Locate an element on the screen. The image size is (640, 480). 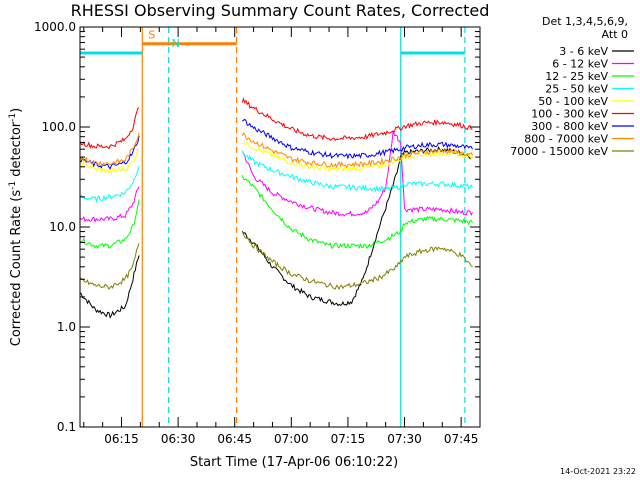
legend-label: 50 - 100 keV is located at coordinates (573, 101).